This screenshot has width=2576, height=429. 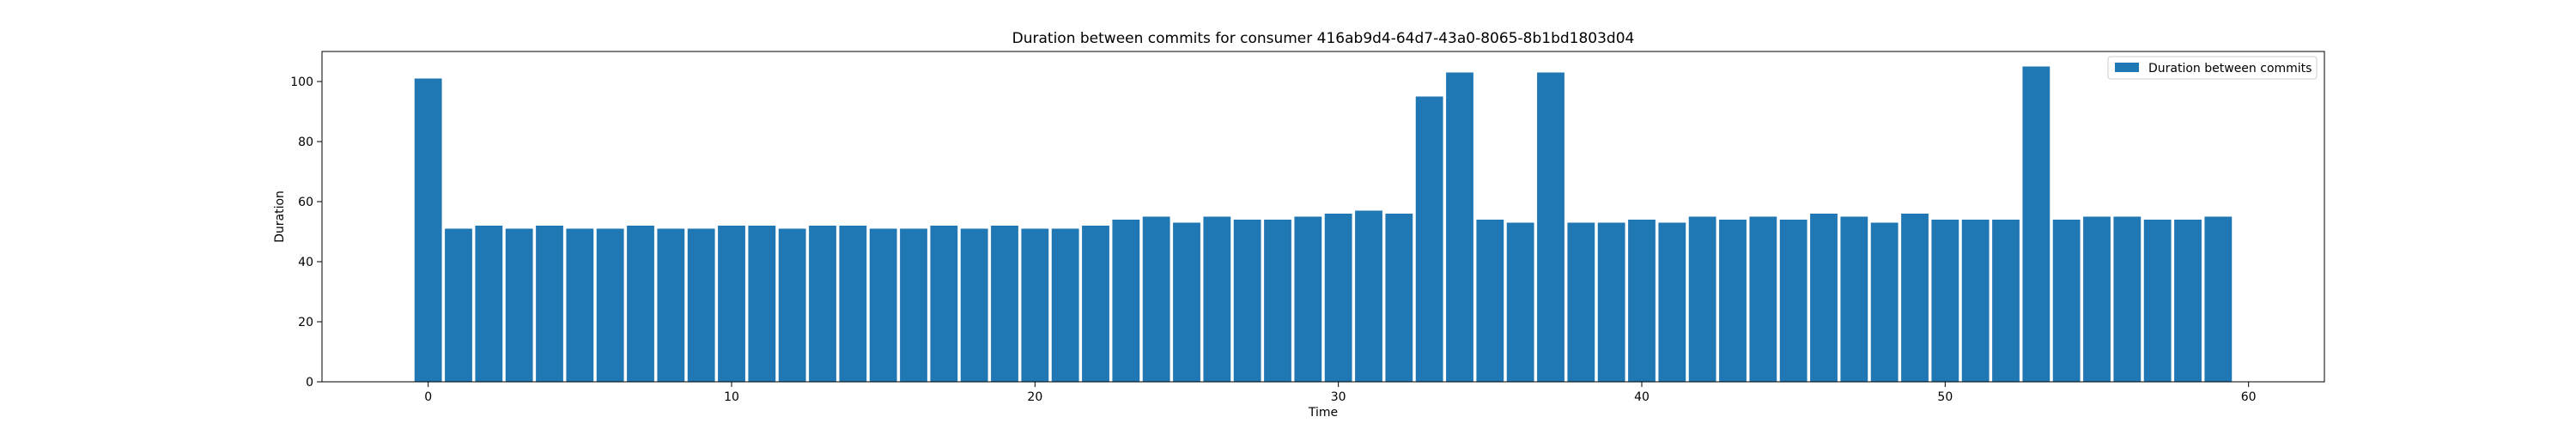 I want to click on y-tick-label: 20, so click(x=305, y=322).